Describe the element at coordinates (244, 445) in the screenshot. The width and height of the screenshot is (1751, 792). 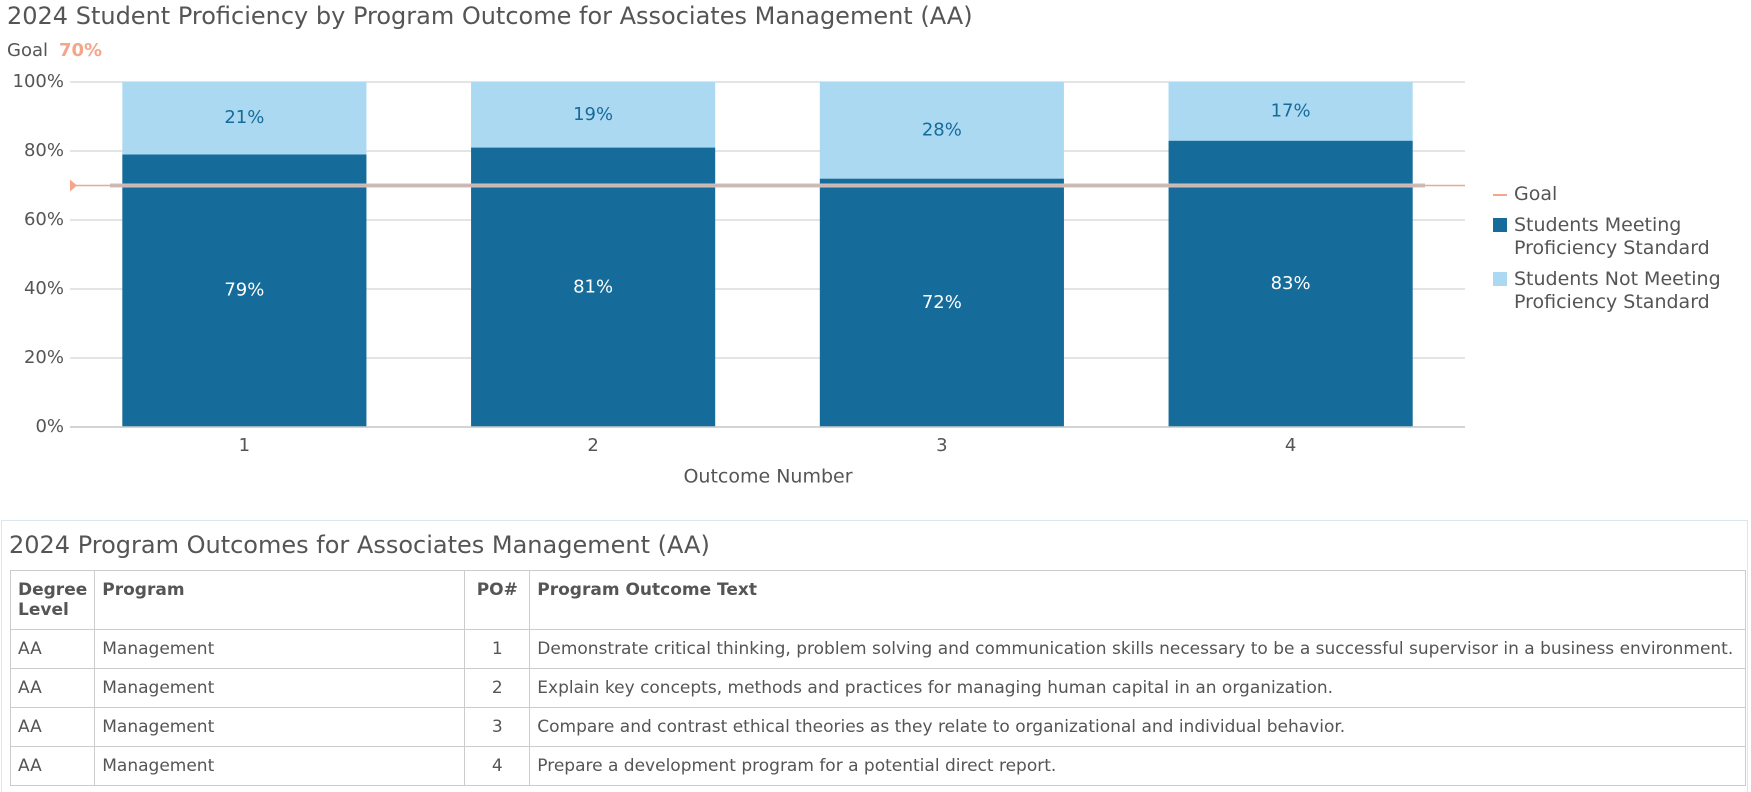
I see `x-tick-label: 1` at that location.